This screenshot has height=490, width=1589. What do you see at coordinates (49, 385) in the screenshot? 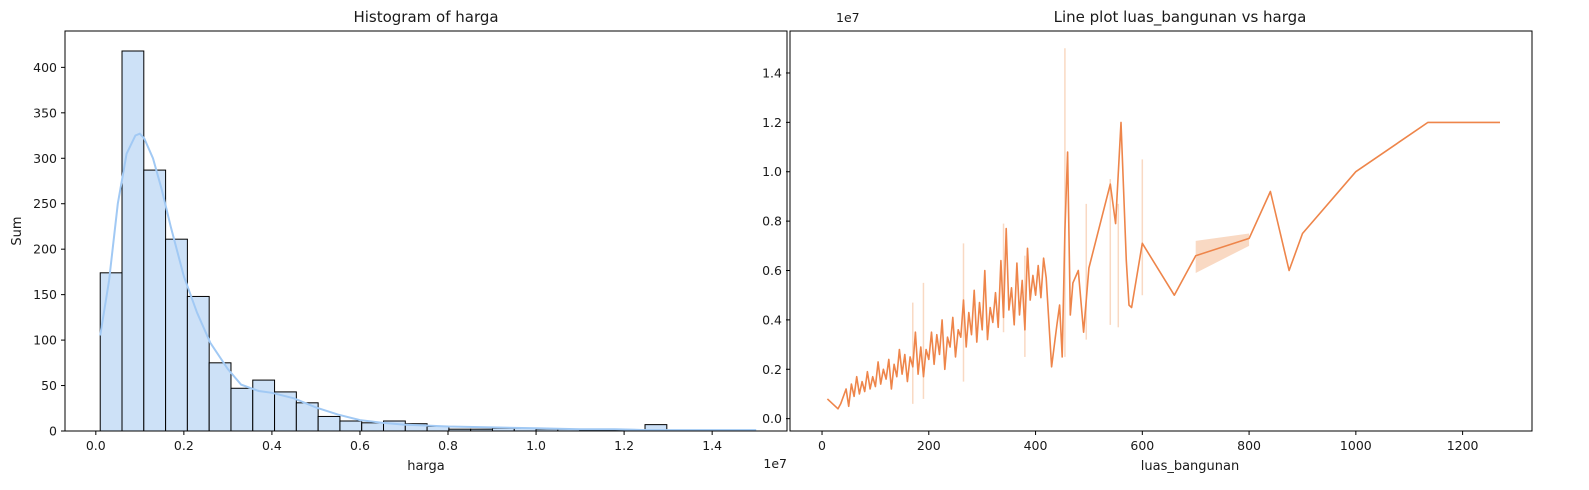
I see `y-tick-label: 50` at bounding box center [49, 385].